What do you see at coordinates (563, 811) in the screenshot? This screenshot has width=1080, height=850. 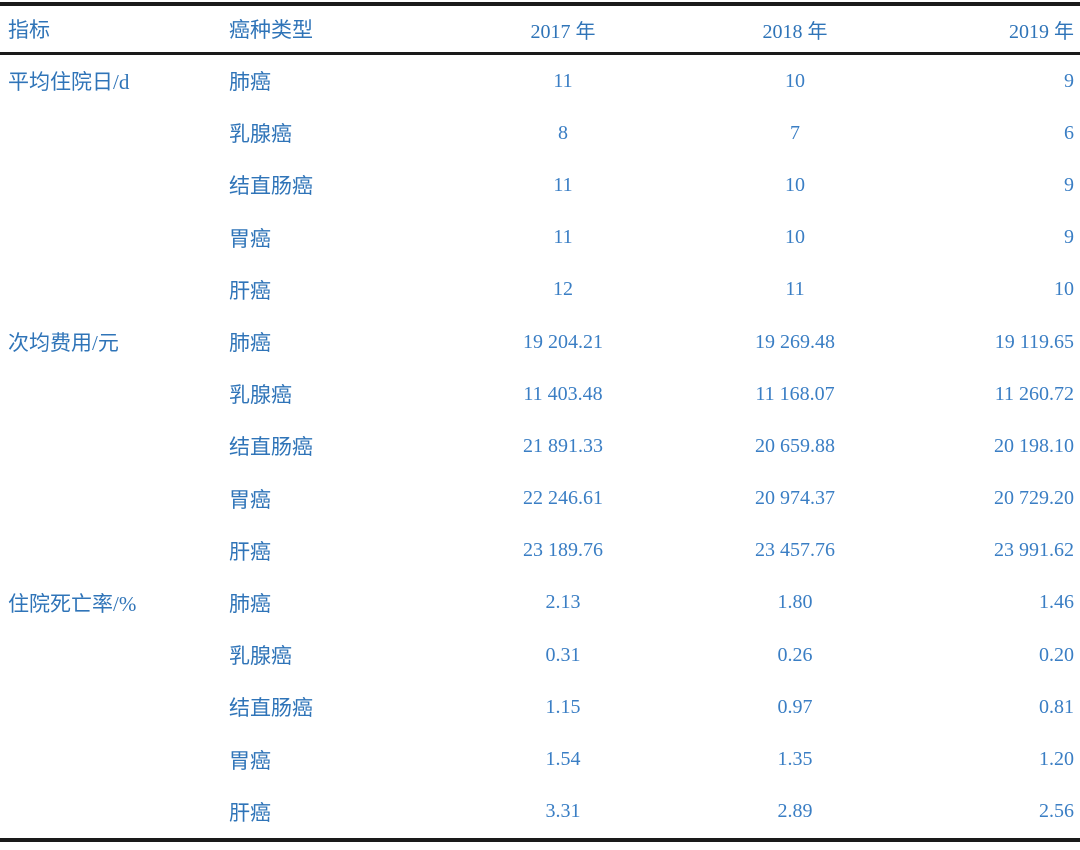 I see `value-cell: 3.31` at bounding box center [563, 811].